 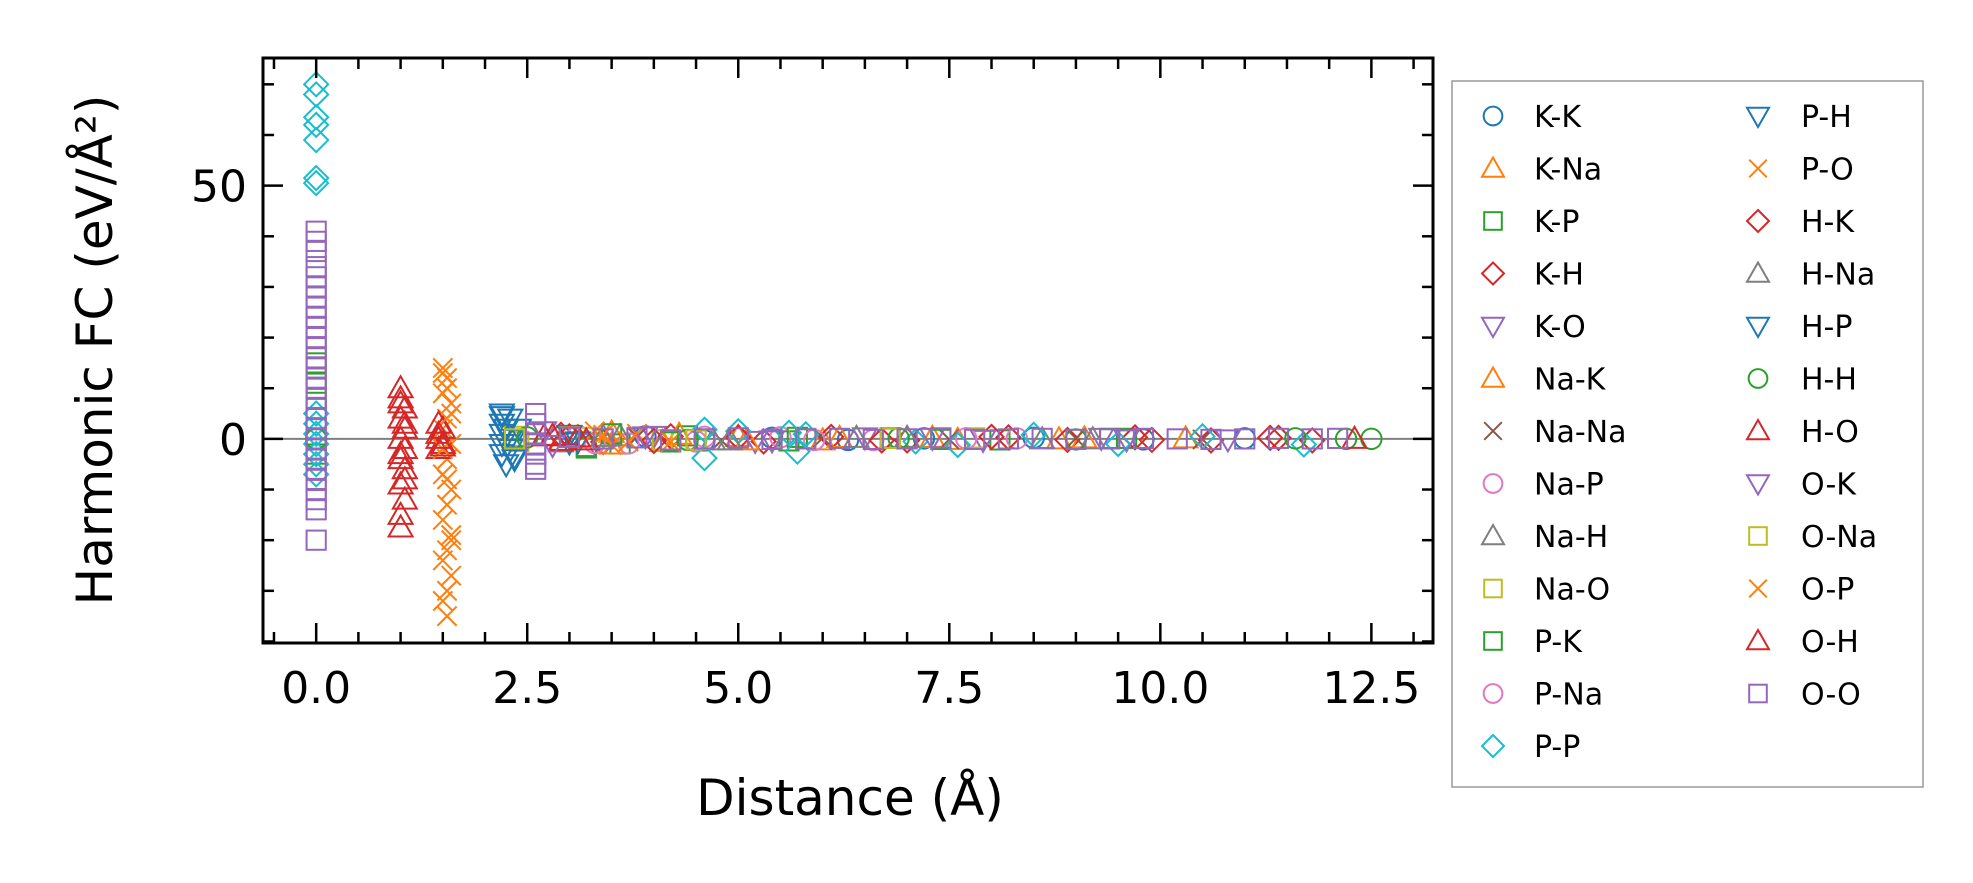 What do you see at coordinates (1572, 590) in the screenshot?
I see `legend-label: Na-O` at bounding box center [1572, 590].